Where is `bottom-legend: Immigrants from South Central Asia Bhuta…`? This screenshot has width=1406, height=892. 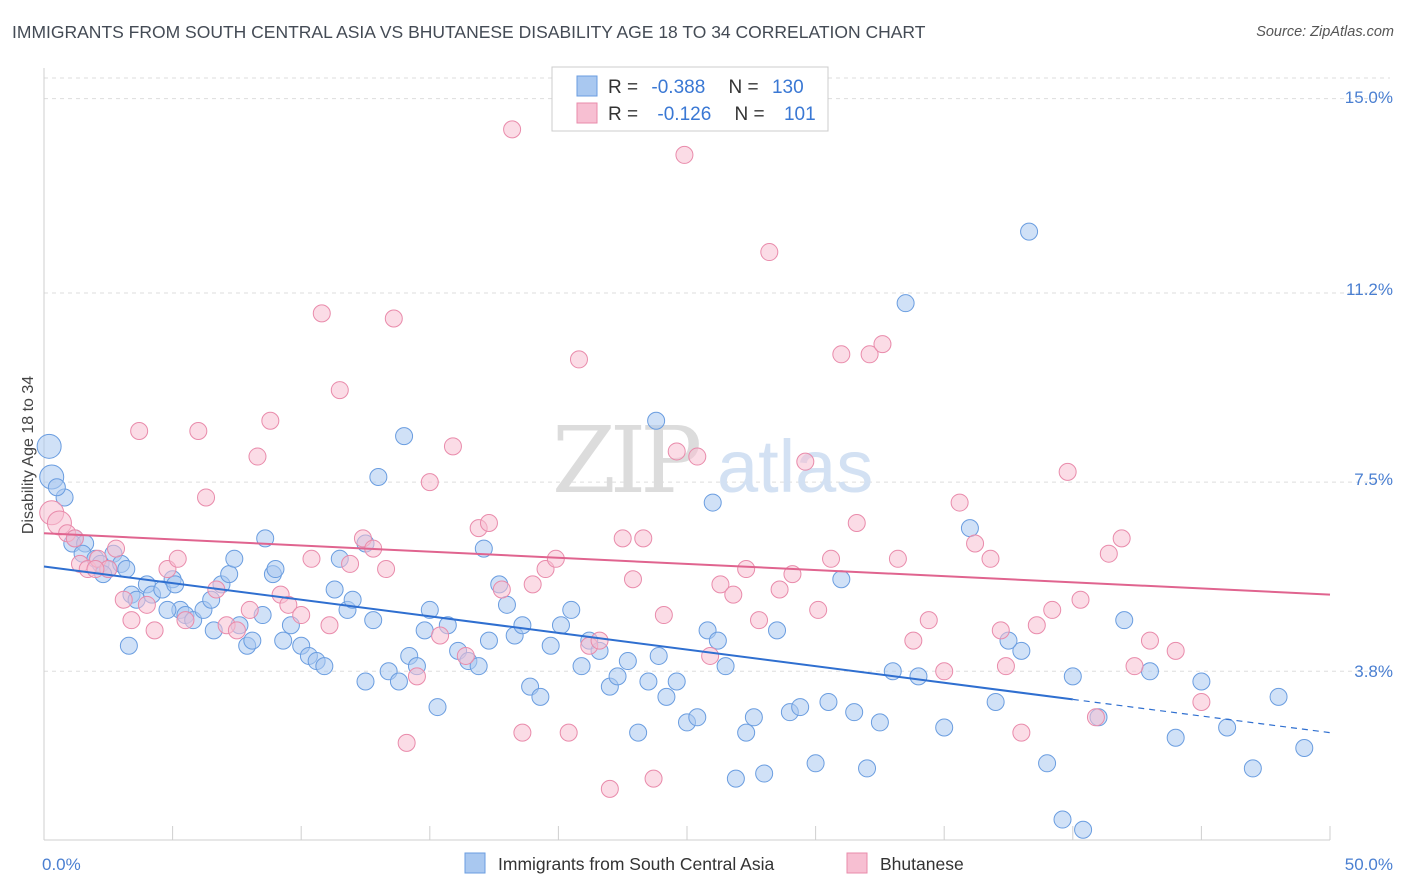 bottom-legend: Immigrants from South Central Asia Bhuta… is located at coordinates (714, 863).